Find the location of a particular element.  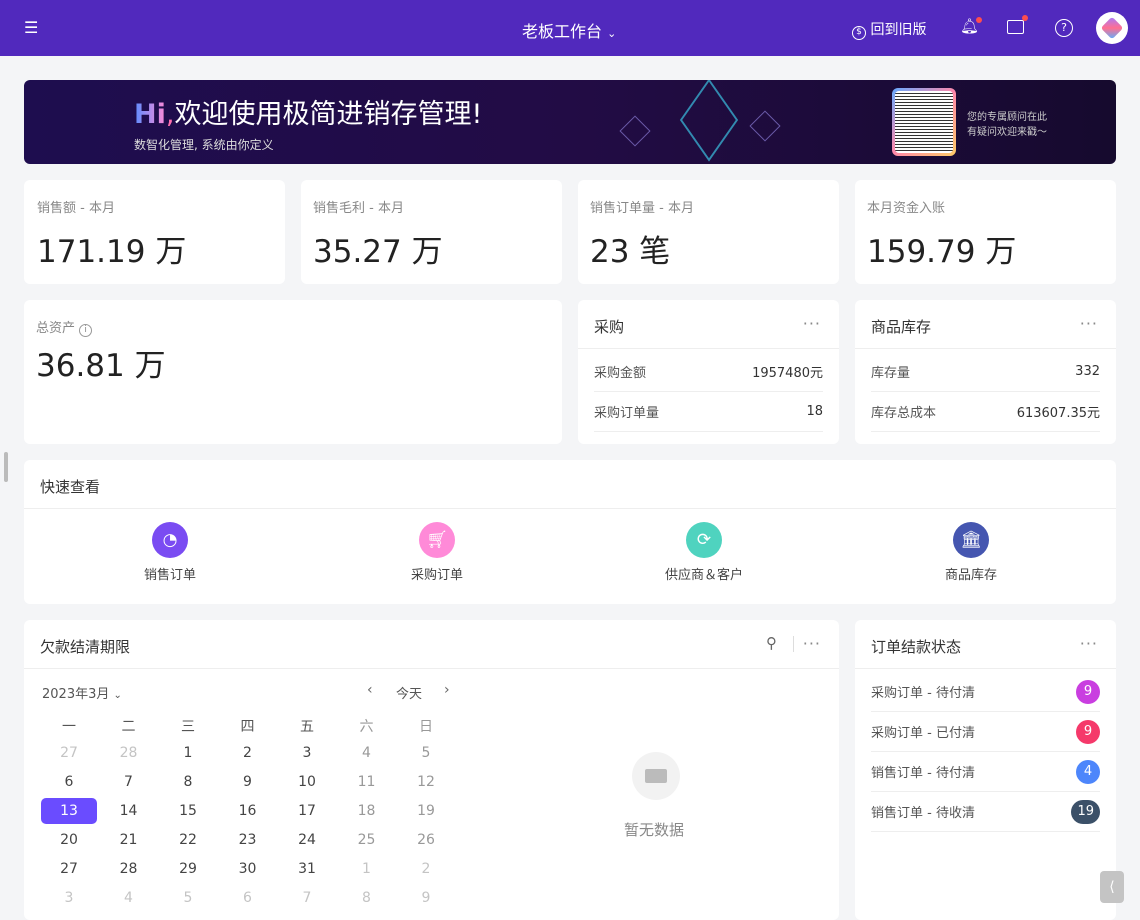

quick-inventory: 🏛︎ 商品库存 is located at coordinates (971, 552).